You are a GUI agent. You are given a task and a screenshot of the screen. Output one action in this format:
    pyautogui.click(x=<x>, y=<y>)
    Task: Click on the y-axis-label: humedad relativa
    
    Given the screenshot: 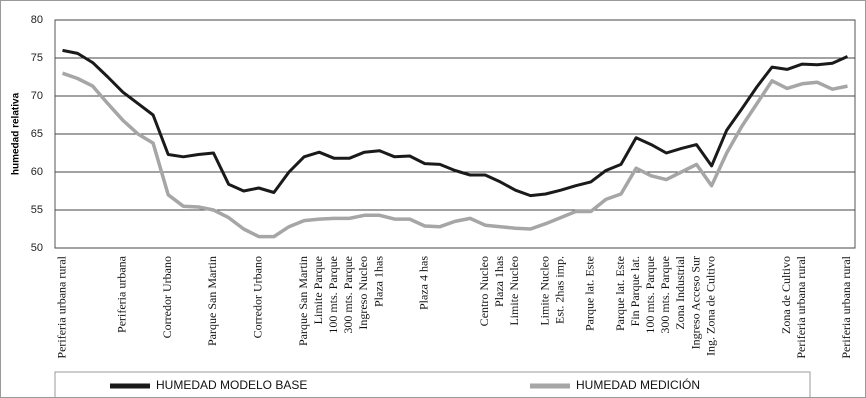 What is the action you would take?
    pyautogui.click(x=16, y=133)
    